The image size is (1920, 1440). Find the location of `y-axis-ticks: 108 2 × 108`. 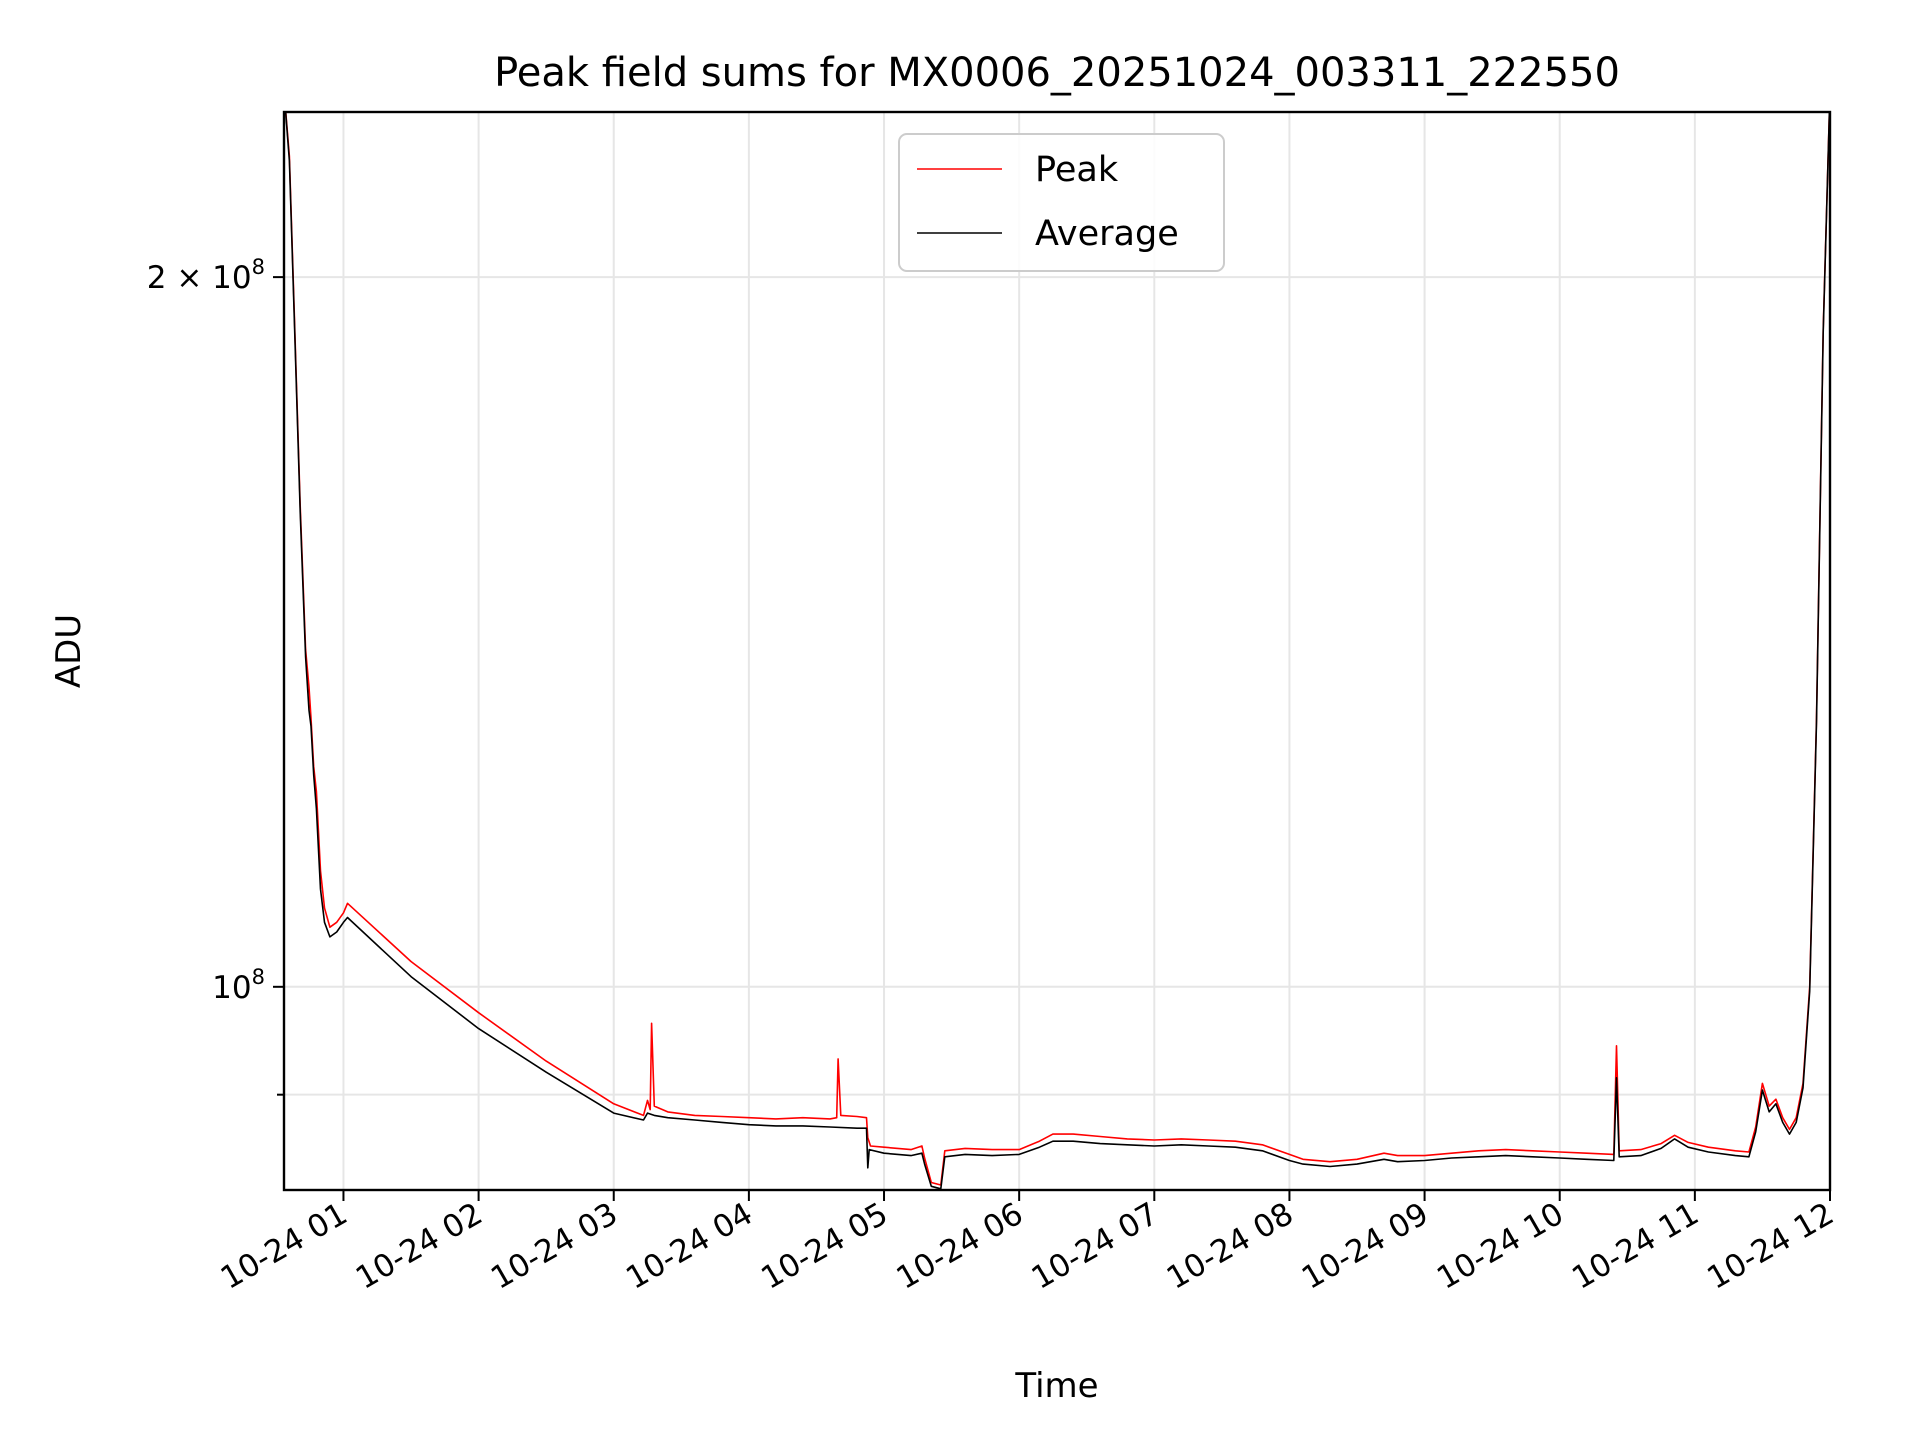

y-axis-ticks: 108 2 × 108 is located at coordinates (215, 675).